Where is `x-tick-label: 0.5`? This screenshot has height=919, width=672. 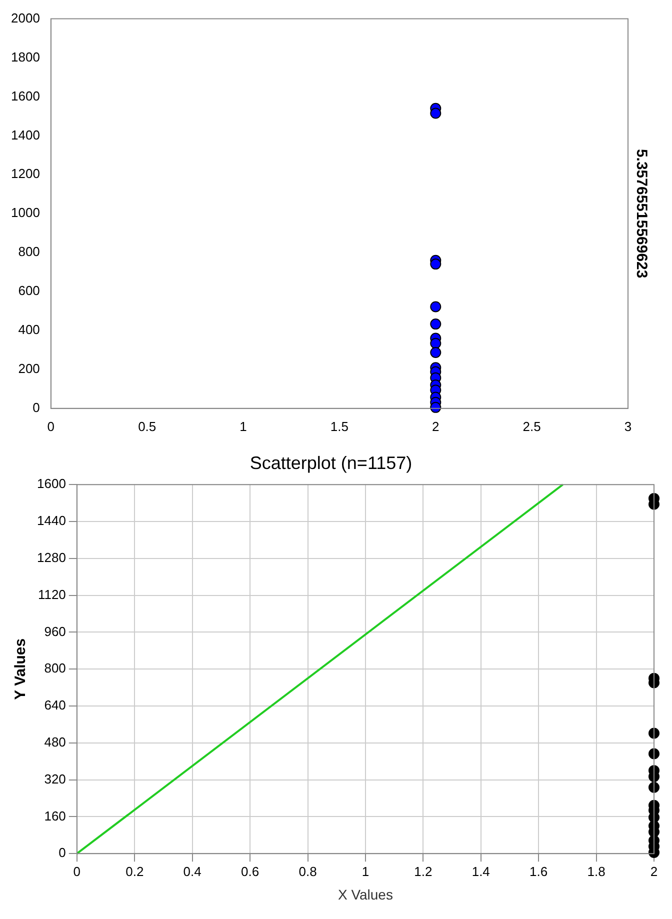
x-tick-label: 0.5 is located at coordinates (147, 426).